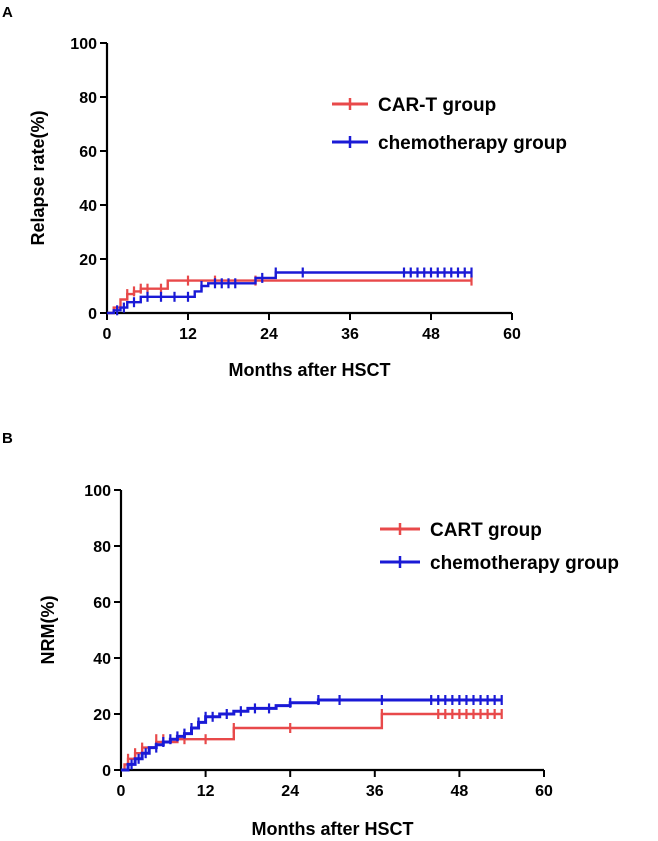  Describe the element at coordinates (486, 530) in the screenshot. I see `legend-label-cart: CART group` at that location.